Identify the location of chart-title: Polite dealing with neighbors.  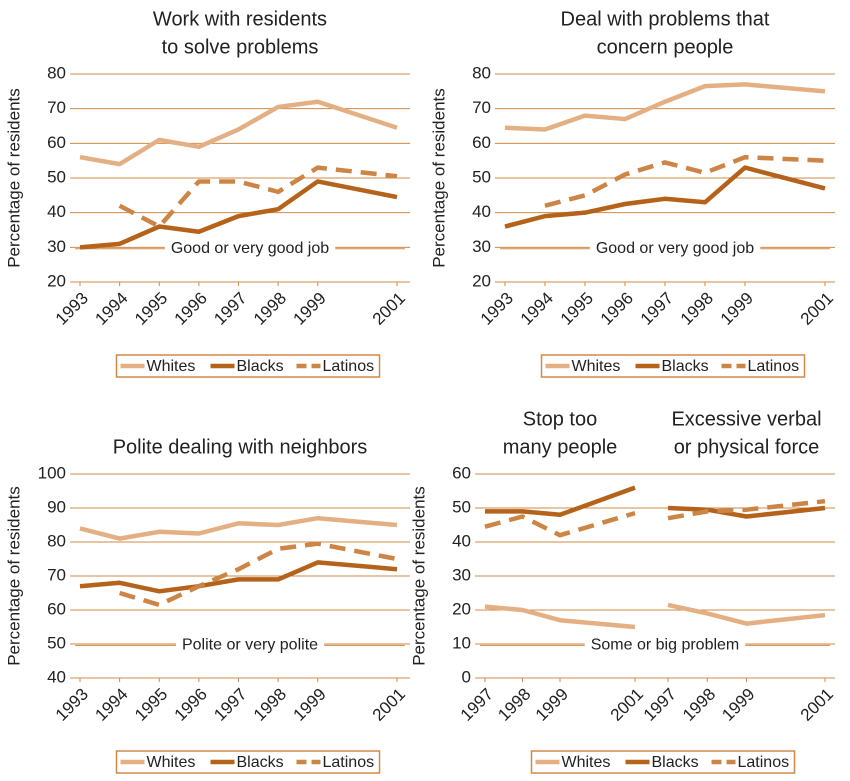
(240, 447).